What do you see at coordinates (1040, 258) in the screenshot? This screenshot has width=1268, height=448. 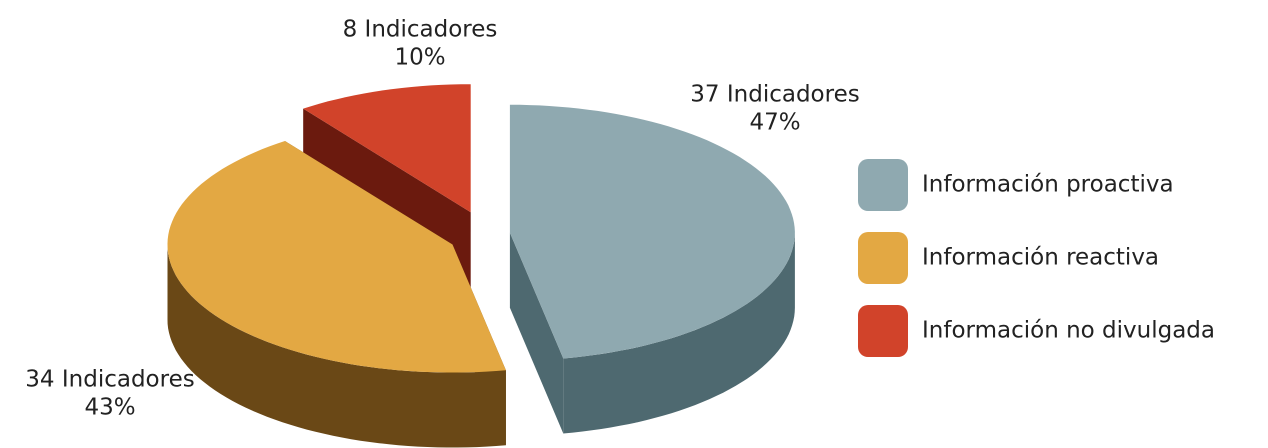 I see `legend-label: Información reactiva` at bounding box center [1040, 258].